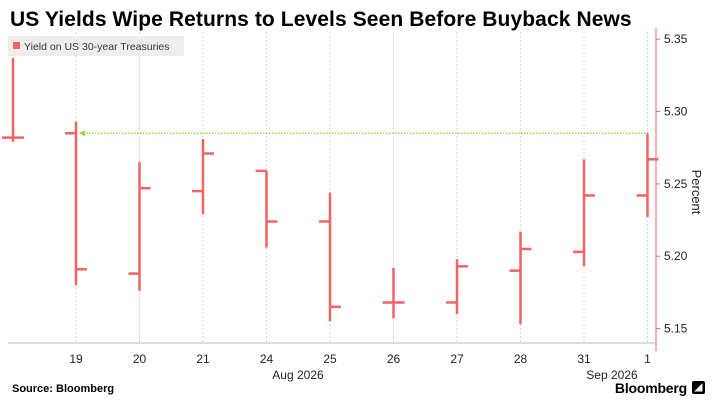 The height and width of the screenshot is (414, 717). What do you see at coordinates (330, 359) in the screenshot?
I see `x-tick-label: 25` at bounding box center [330, 359].